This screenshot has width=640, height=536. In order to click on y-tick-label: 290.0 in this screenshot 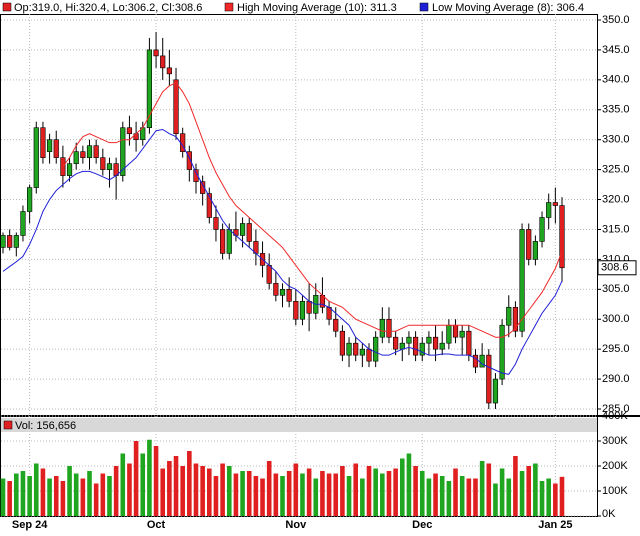, I will do `click(616, 379)`.